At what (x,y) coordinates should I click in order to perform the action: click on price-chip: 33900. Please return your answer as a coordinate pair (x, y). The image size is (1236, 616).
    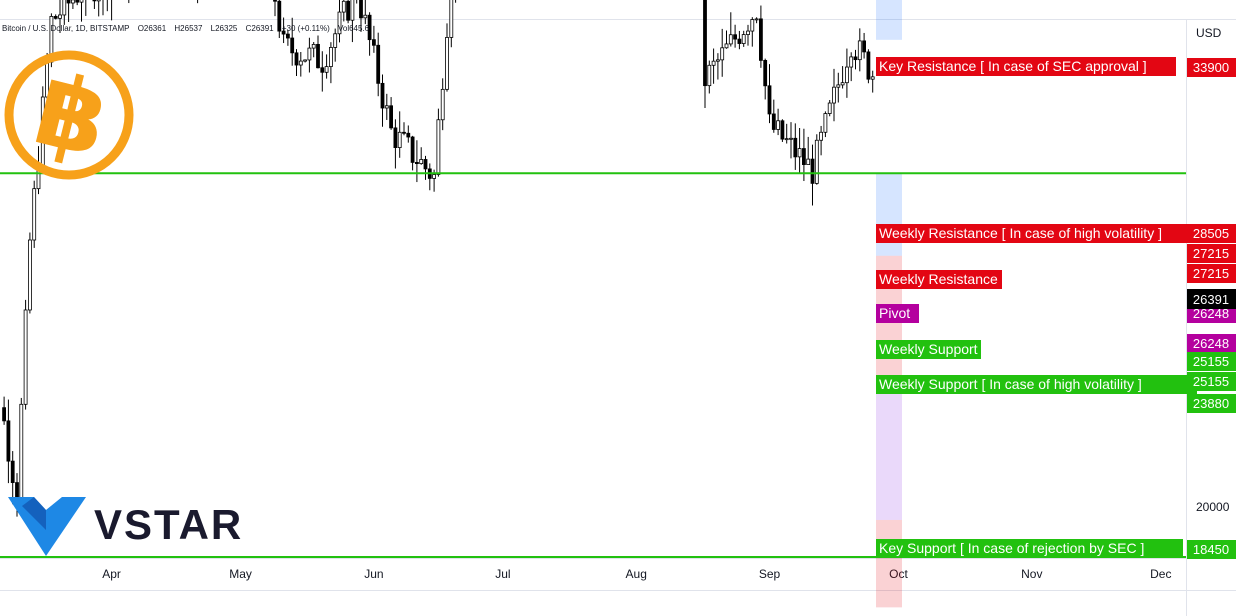
    Looking at the image, I should click on (1211, 67).